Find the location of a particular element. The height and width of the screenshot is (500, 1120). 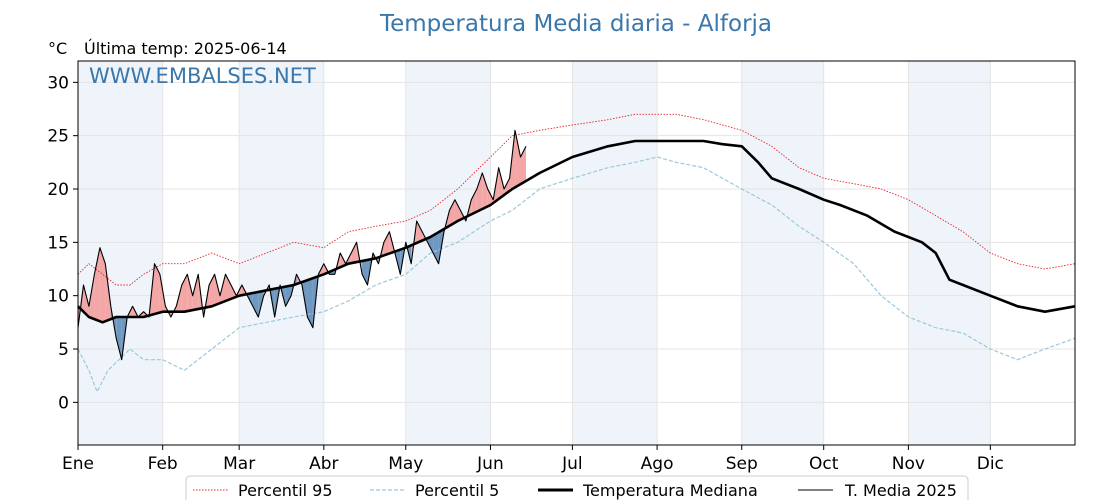

x-tick-label: Jul is located at coordinates (572, 464).